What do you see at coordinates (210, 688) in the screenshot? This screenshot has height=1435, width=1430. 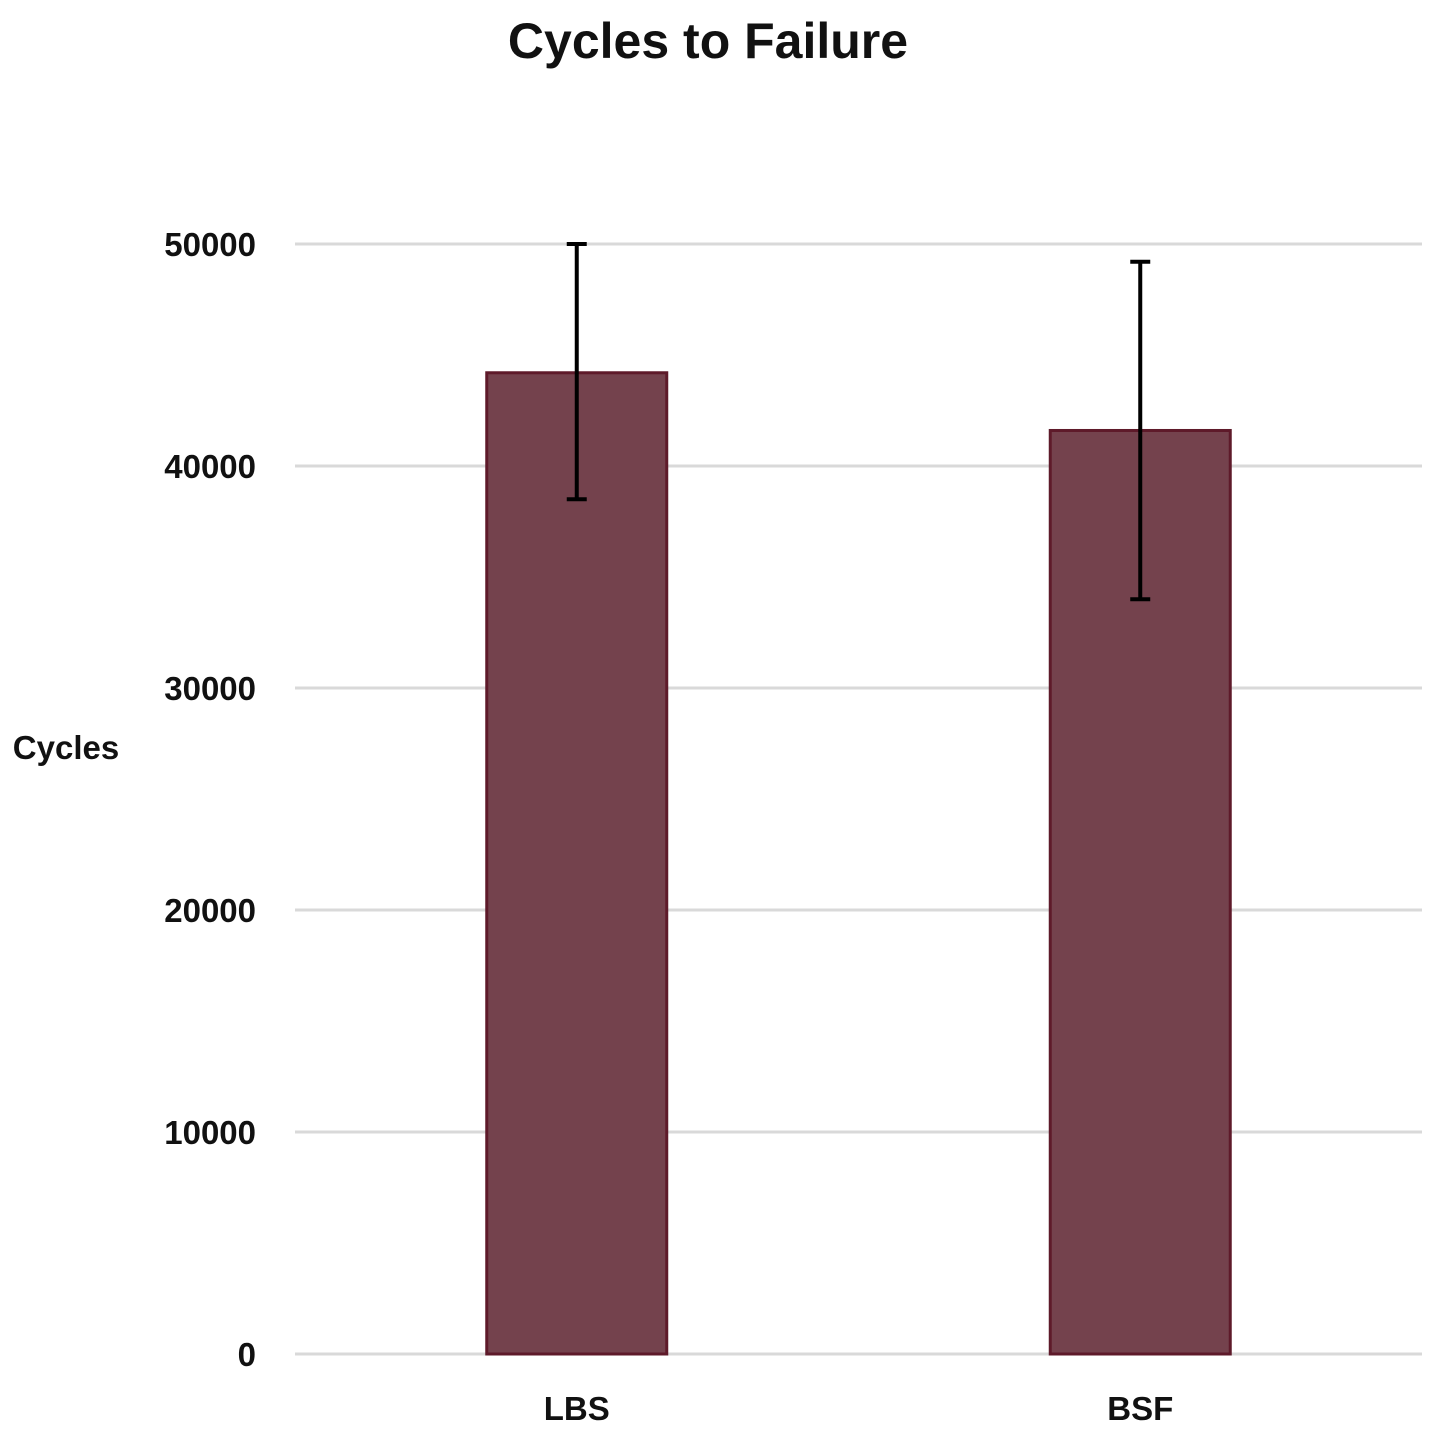 I see `y-tick-label: 30000` at bounding box center [210, 688].